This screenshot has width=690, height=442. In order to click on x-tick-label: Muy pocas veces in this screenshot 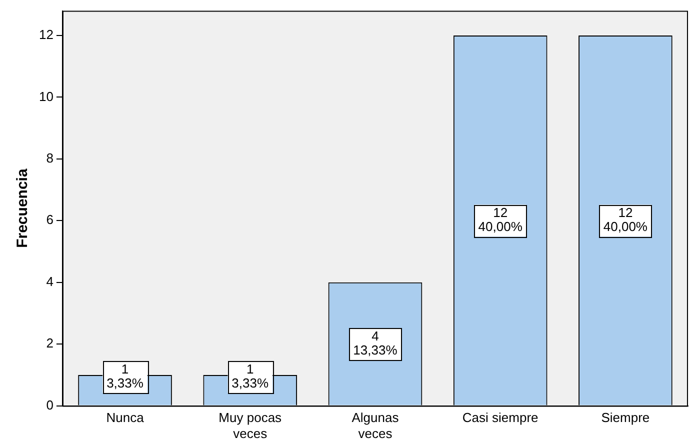, I will do `click(250, 425)`.